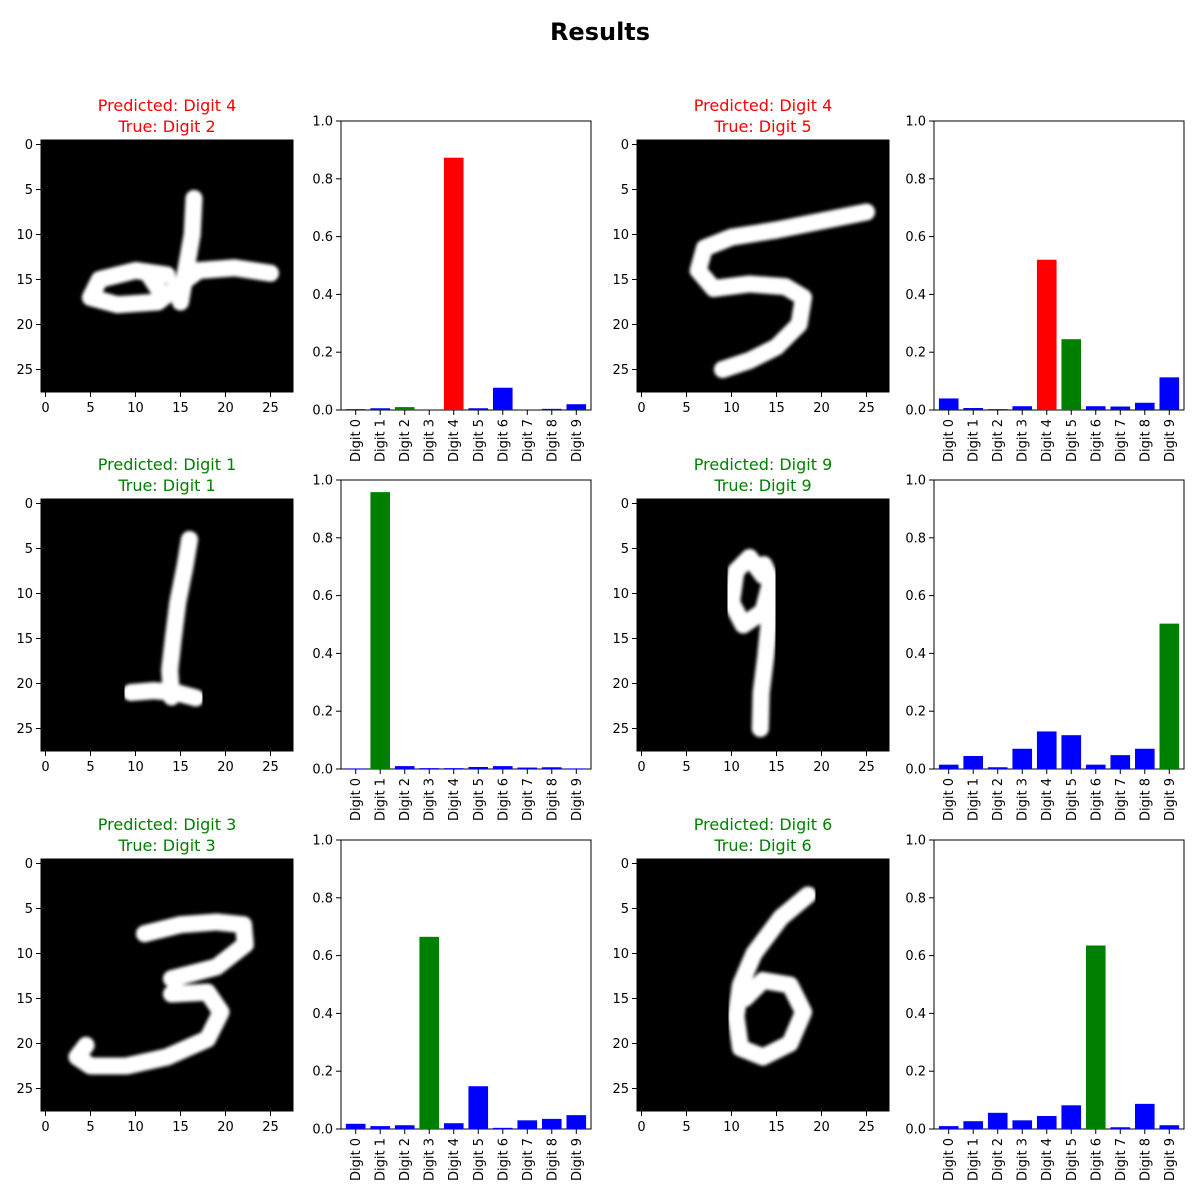 This screenshot has height=1204, width=1200. Describe the element at coordinates (29, 549) in the screenshot. I see `image-ytick-label: 5` at that location.